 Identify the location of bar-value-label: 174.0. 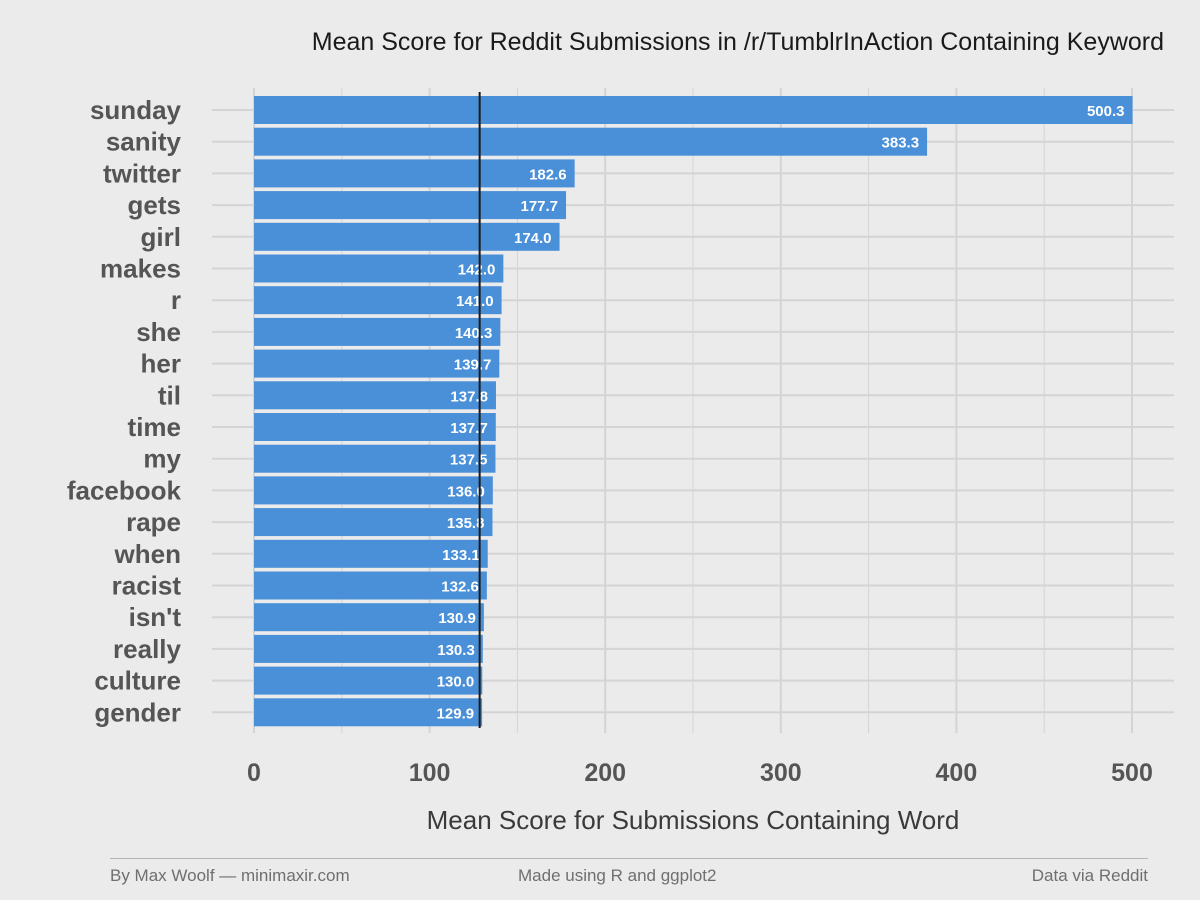
(533, 238).